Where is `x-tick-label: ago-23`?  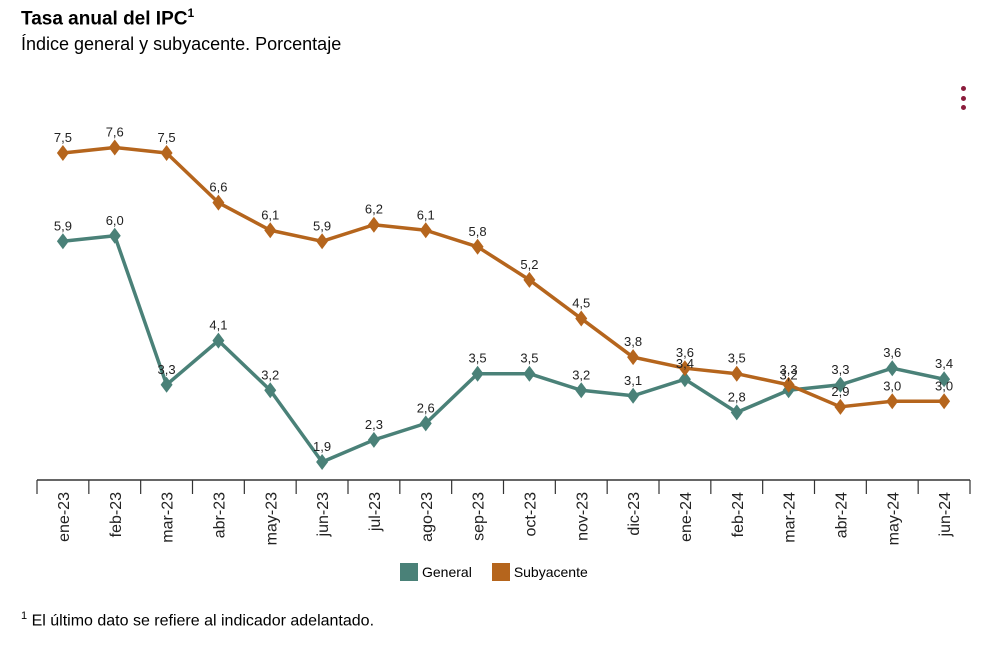 x-tick-label: ago-23 is located at coordinates (427, 517).